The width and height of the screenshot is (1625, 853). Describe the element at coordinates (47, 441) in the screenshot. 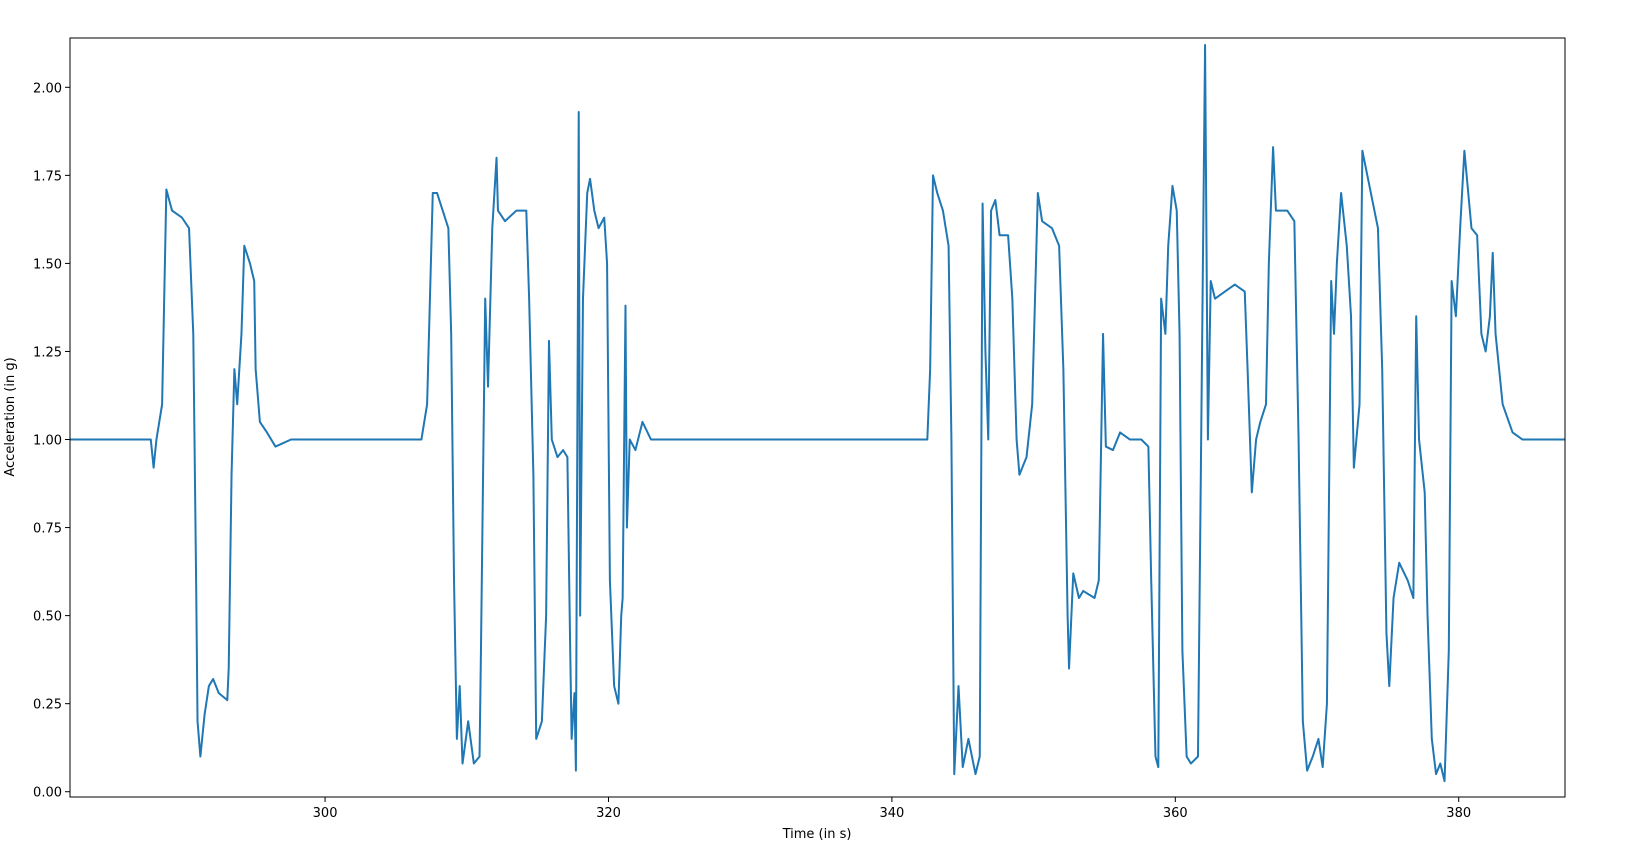

I see `y-tick-label: 1.00` at that location.